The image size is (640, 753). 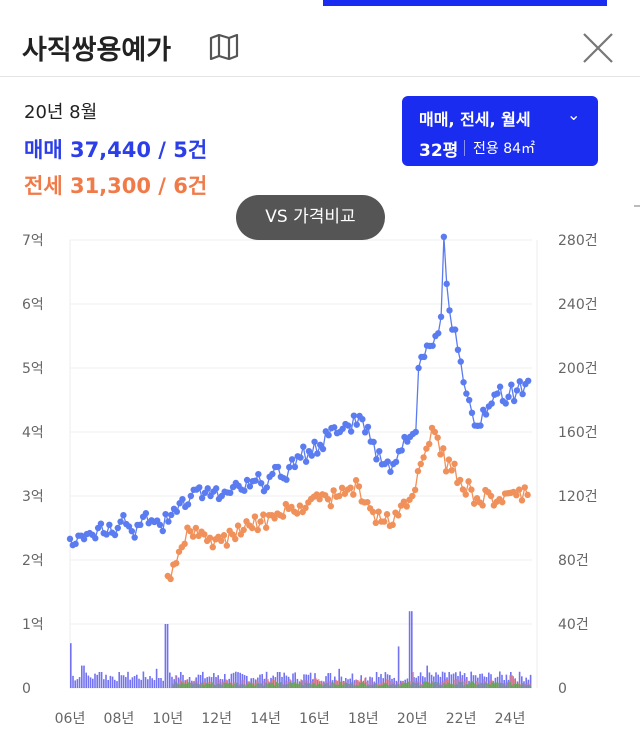 What do you see at coordinates (61, 112) in the screenshot?
I see `period-label: 20년 8월` at bounding box center [61, 112].